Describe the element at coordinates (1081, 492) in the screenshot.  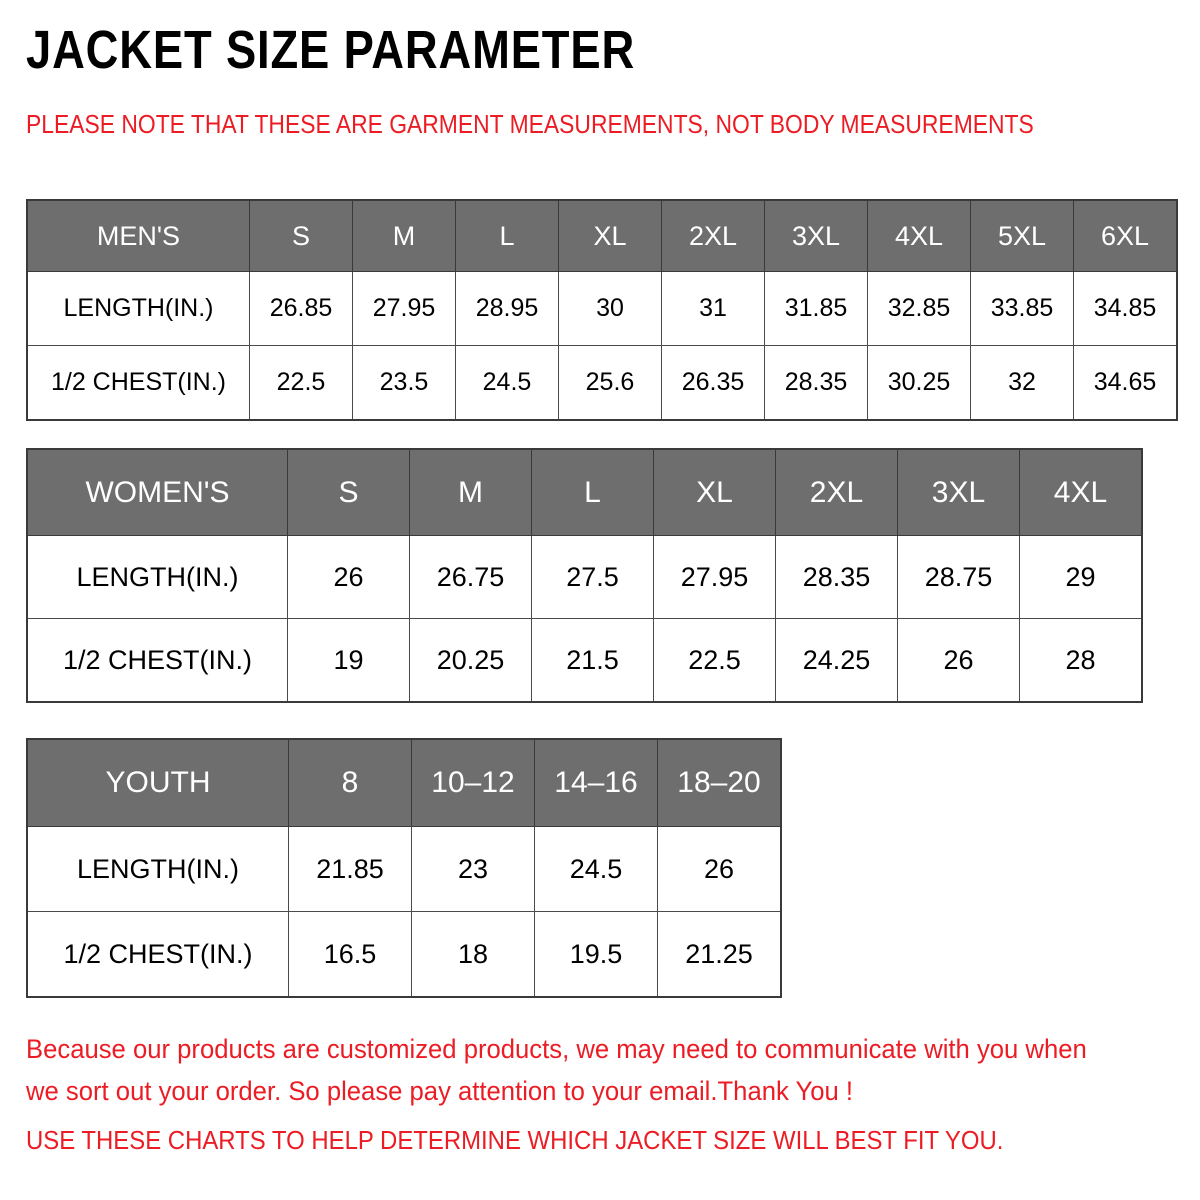
I see `womens-size-header: 4XL` at that location.